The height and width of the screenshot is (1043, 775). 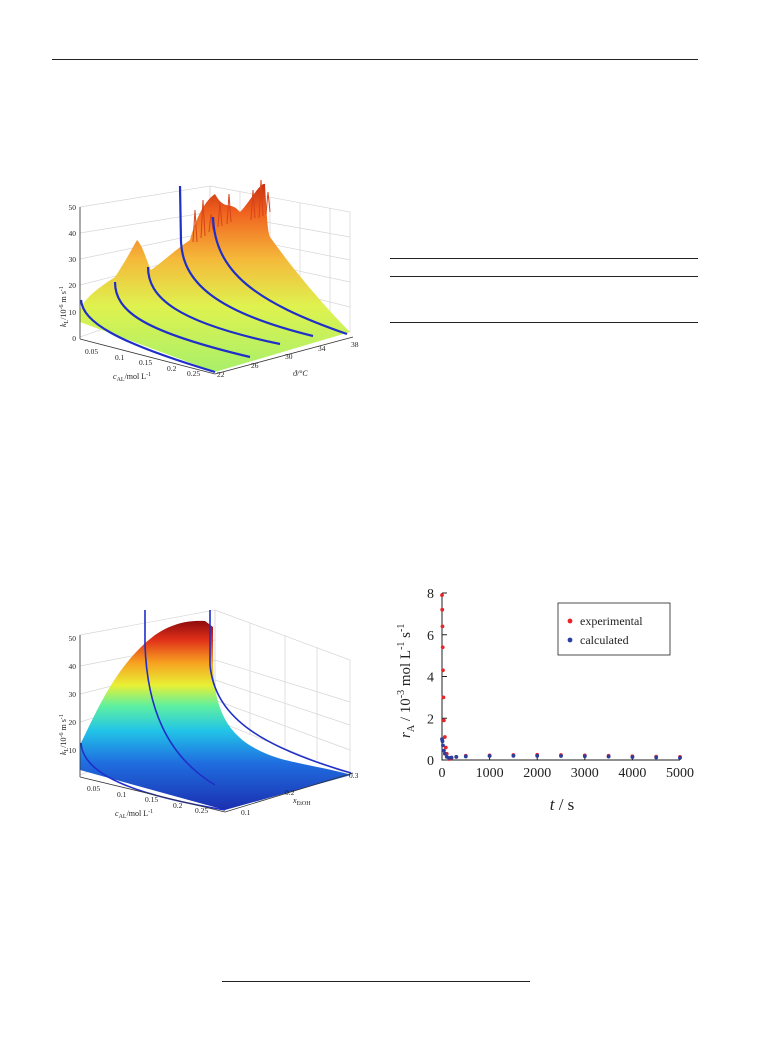 I want to click on fig2-surface, so click(x=215, y=715).